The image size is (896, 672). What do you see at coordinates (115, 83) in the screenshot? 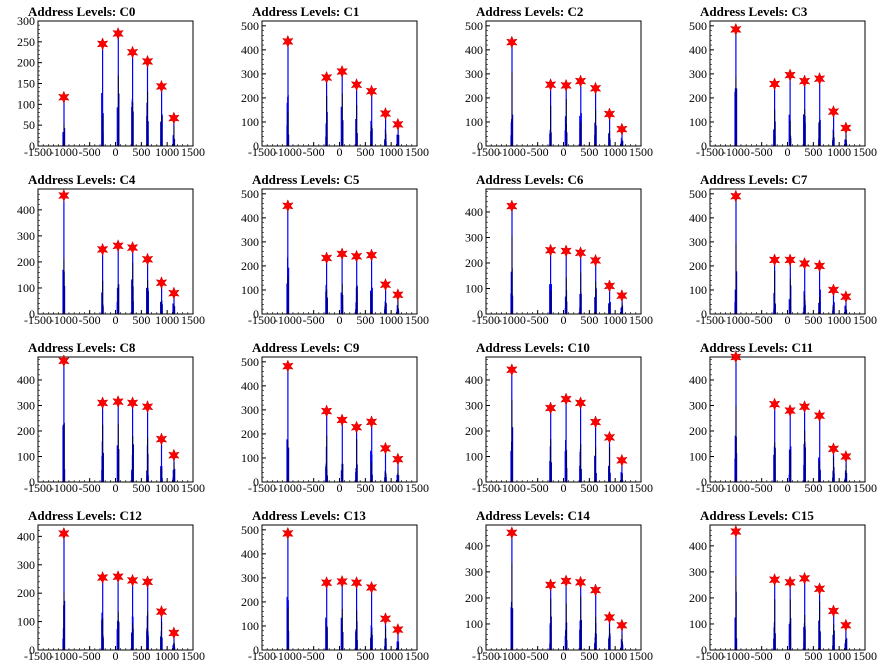
I see `plot-frame` at bounding box center [115, 83].